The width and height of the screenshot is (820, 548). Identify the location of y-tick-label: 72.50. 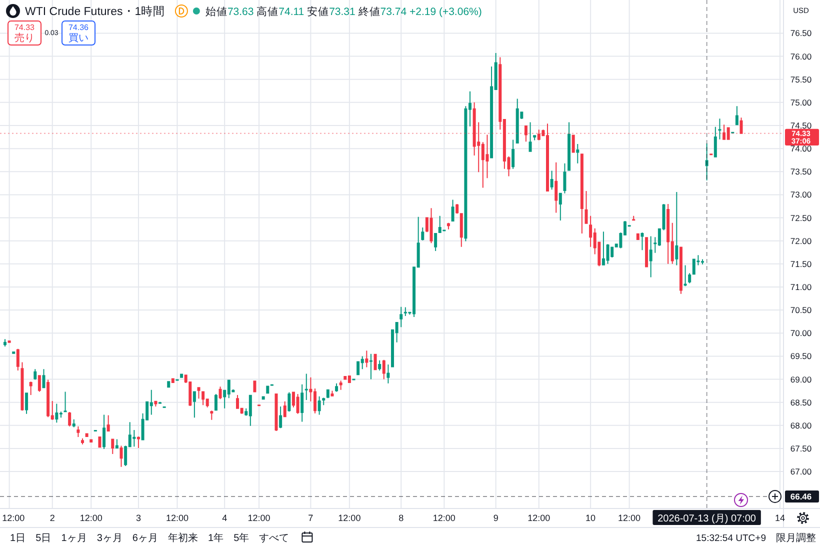
(801, 217).